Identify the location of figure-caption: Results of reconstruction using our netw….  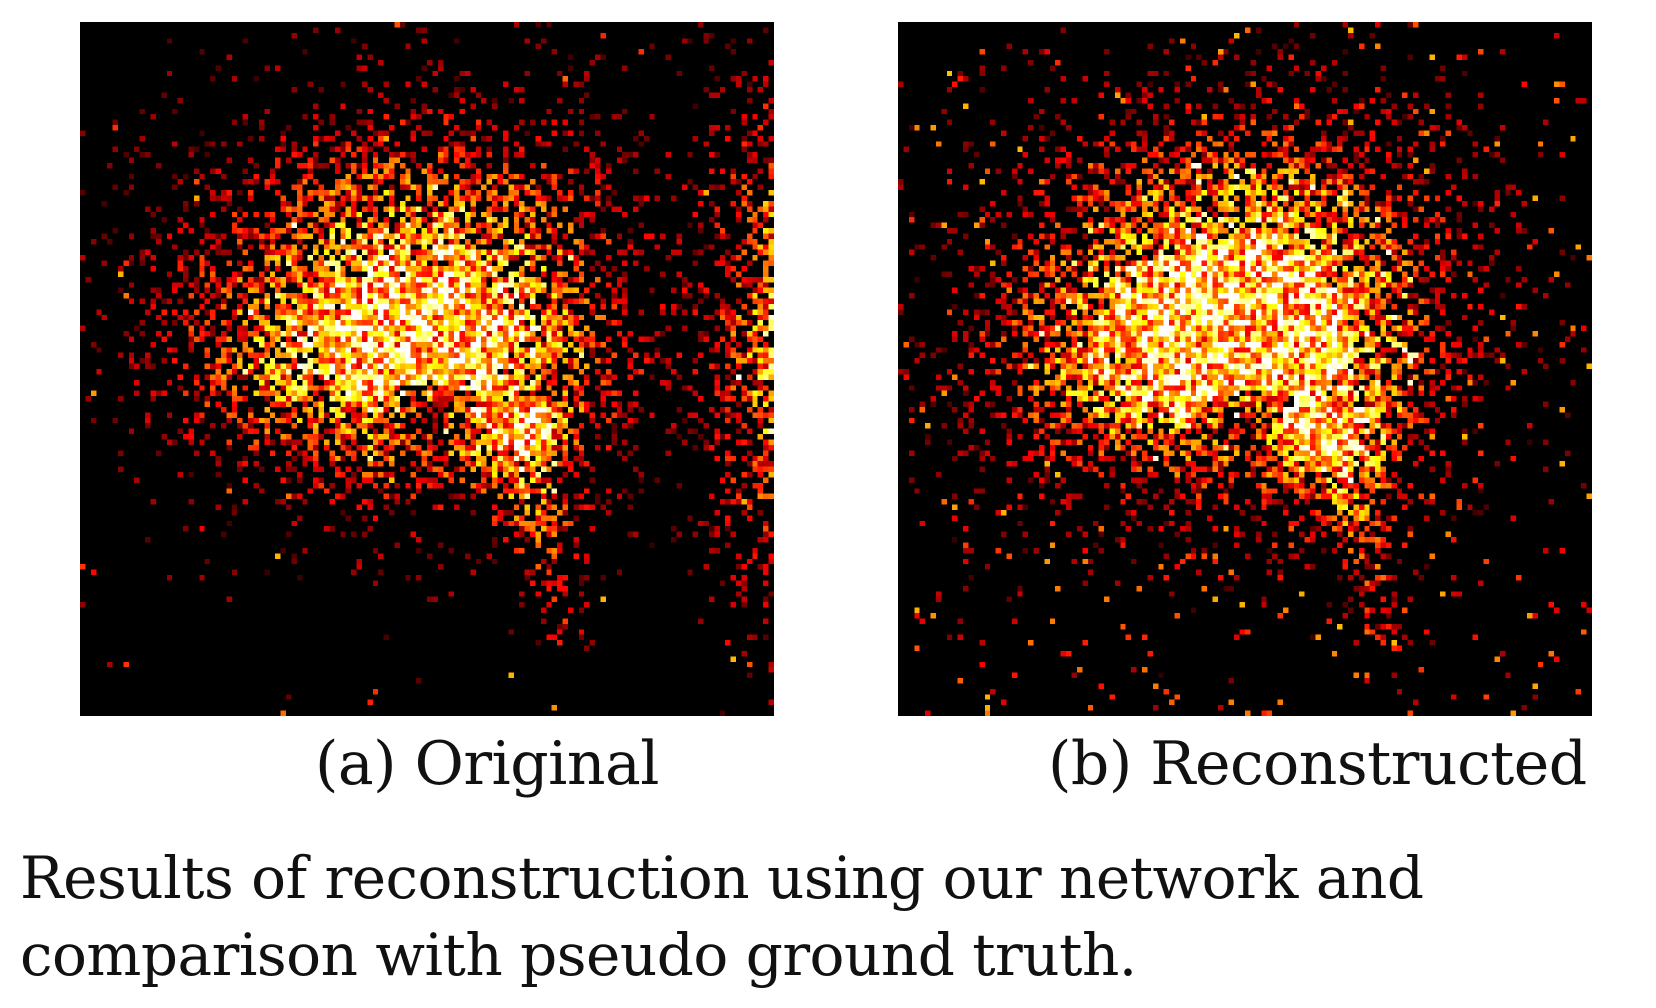
(770, 917).